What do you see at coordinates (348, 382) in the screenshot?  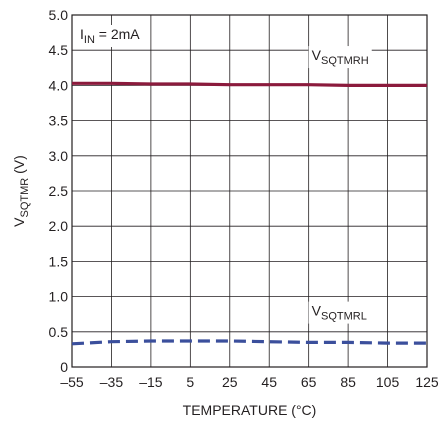 I see `x-tick-label: 85` at bounding box center [348, 382].